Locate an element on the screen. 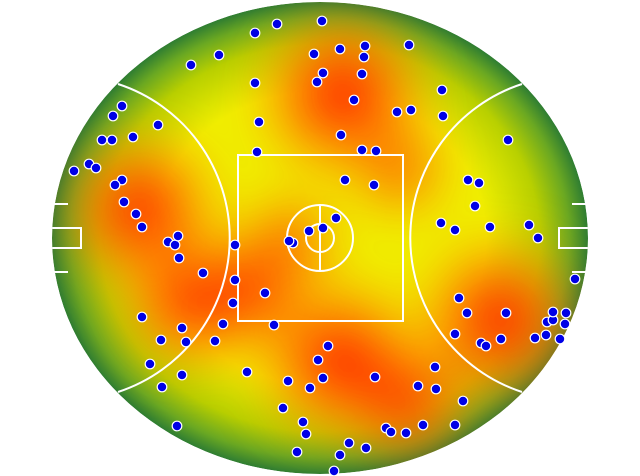 The width and height of the screenshot is (640, 476). left-arc is located at coordinates (174, 238).